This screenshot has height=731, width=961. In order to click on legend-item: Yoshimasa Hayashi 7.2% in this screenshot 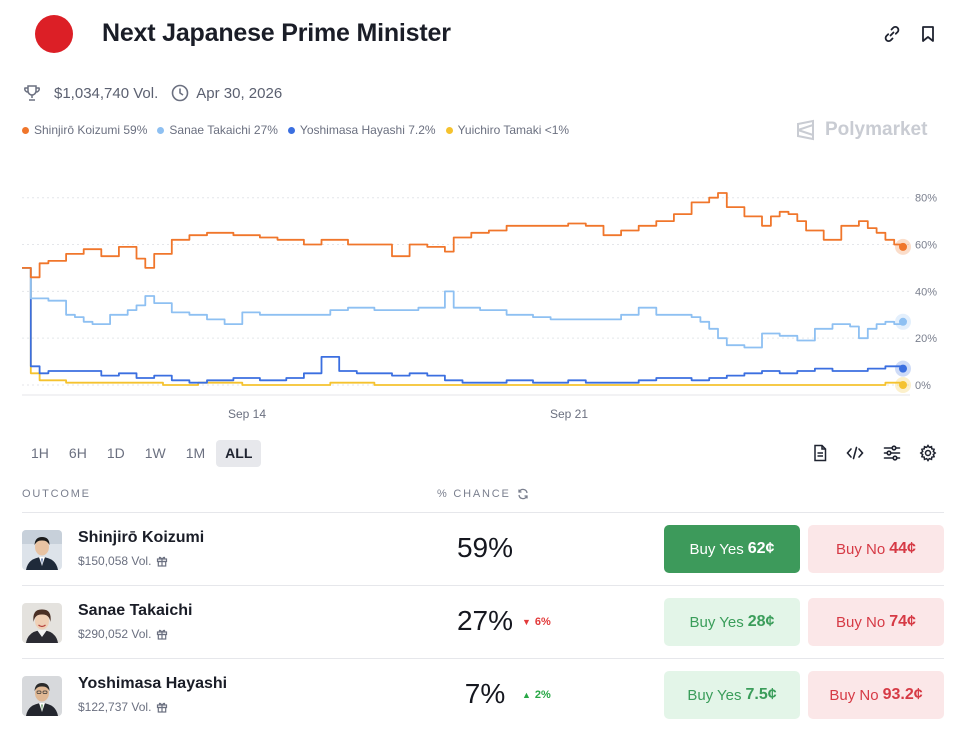, I will do `click(361, 130)`.